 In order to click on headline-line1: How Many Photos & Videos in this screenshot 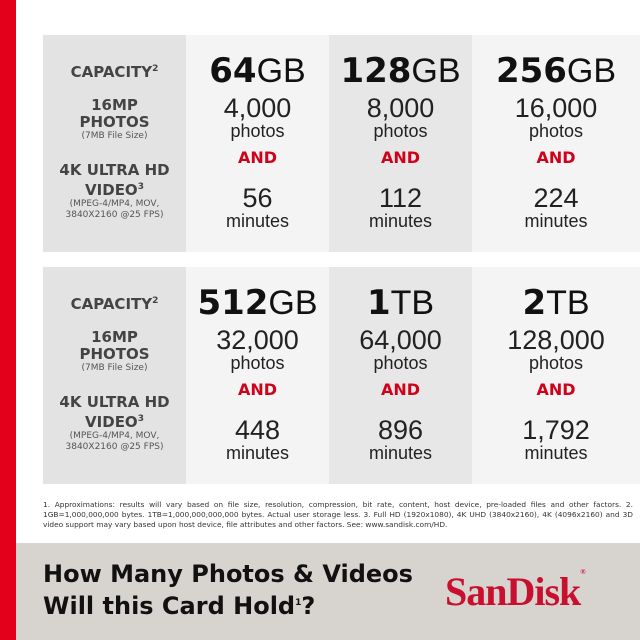, I will do `click(228, 574)`.